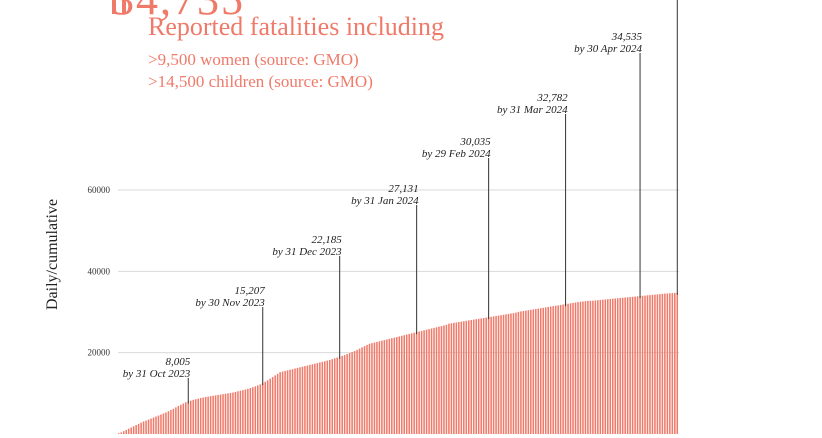  Describe the element at coordinates (608, 49) in the screenshot. I see `annotation-date: by 30 Apr 2024` at that location.